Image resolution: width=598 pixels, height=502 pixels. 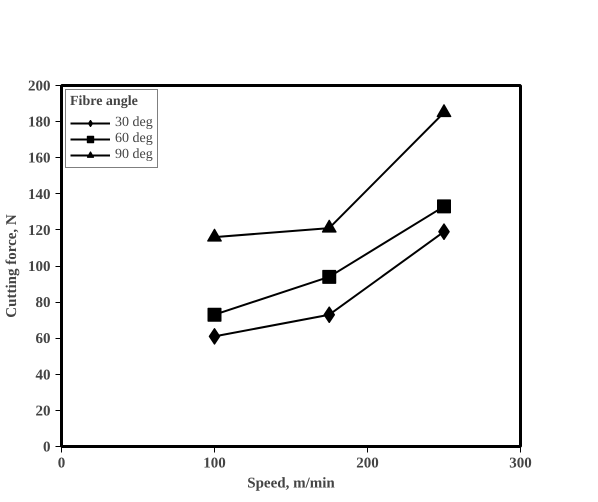 I want to click on y-tick-label: 200, so click(x=39, y=86).